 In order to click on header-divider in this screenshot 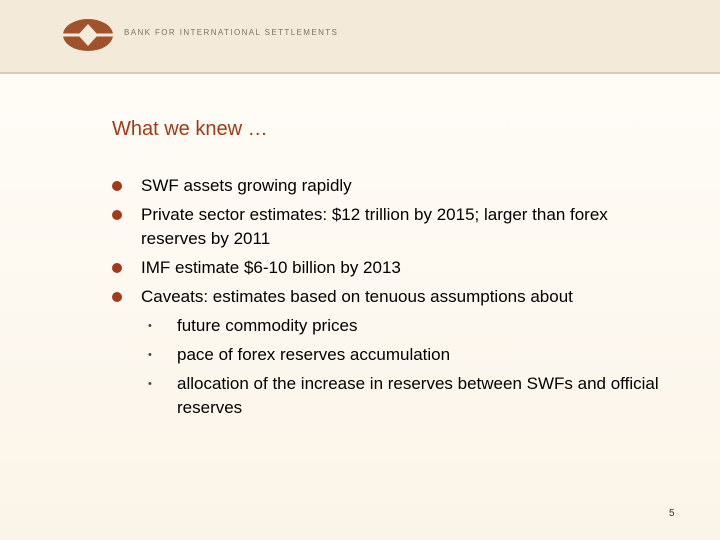, I will do `click(360, 73)`.